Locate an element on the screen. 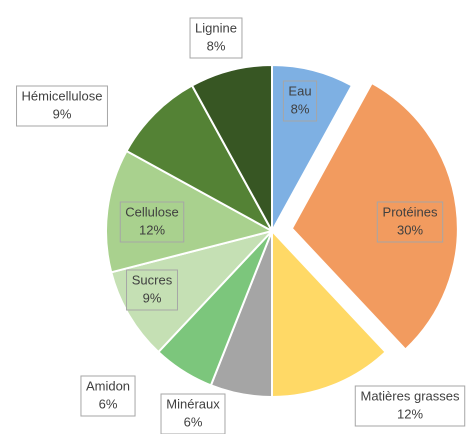  label-category: Sucres is located at coordinates (152, 279).